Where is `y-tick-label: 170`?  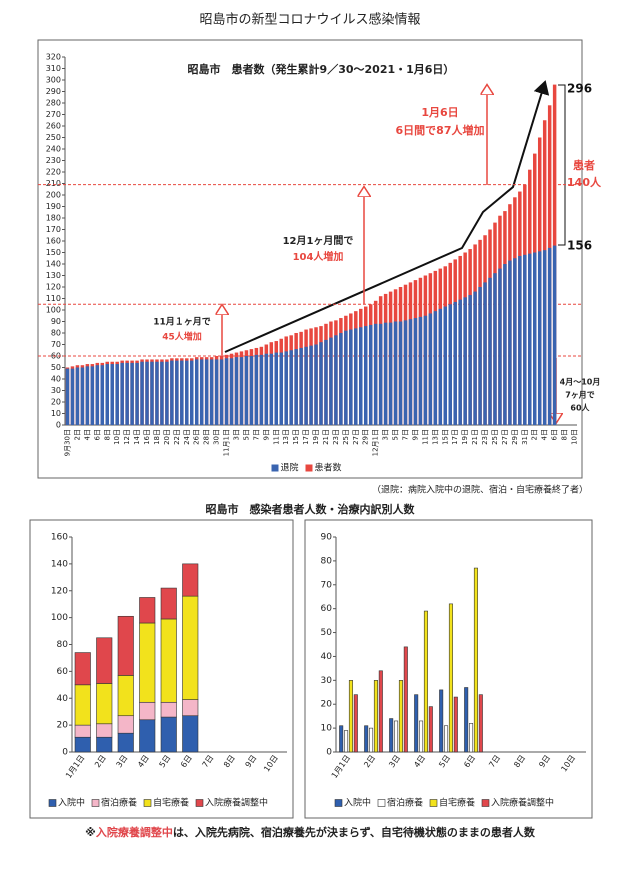
y-tick-label: 170 is located at coordinates (53, 229).